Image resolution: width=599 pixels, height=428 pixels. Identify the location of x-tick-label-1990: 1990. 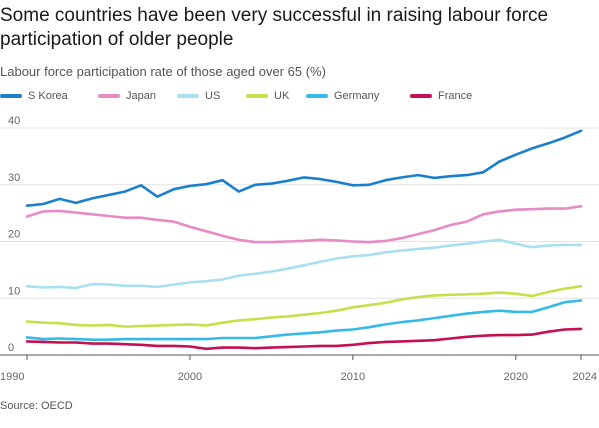
(12, 377).